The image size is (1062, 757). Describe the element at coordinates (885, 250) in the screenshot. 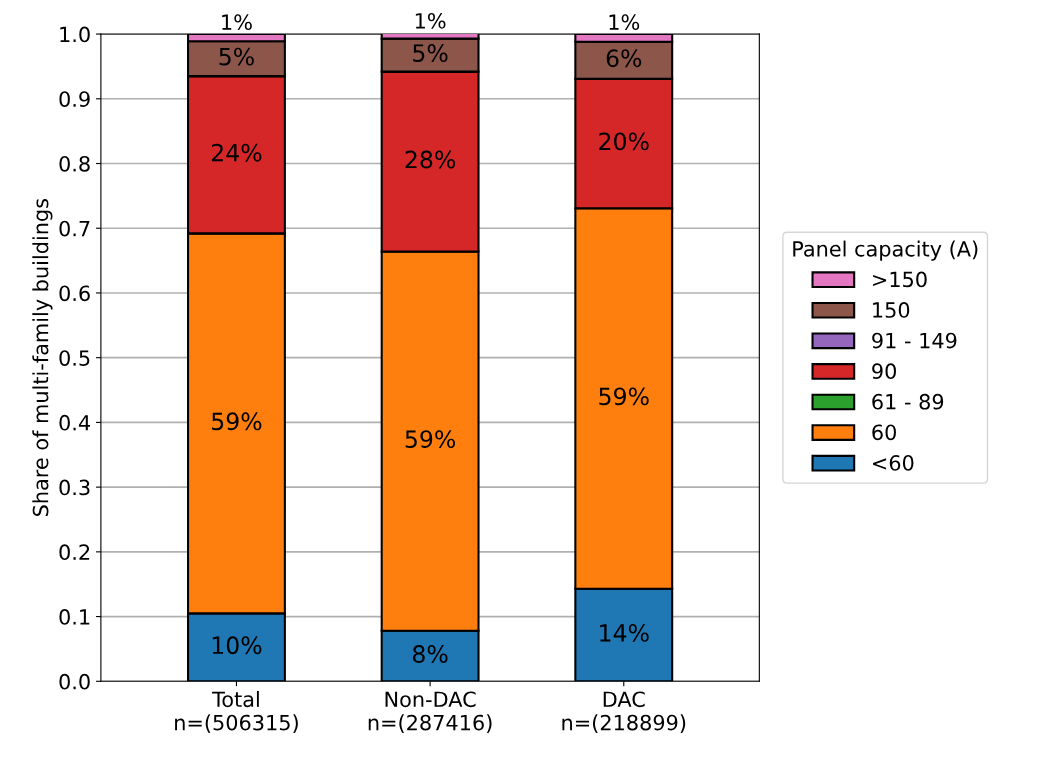

I see `legend-title: Panel capacity (A)` at that location.